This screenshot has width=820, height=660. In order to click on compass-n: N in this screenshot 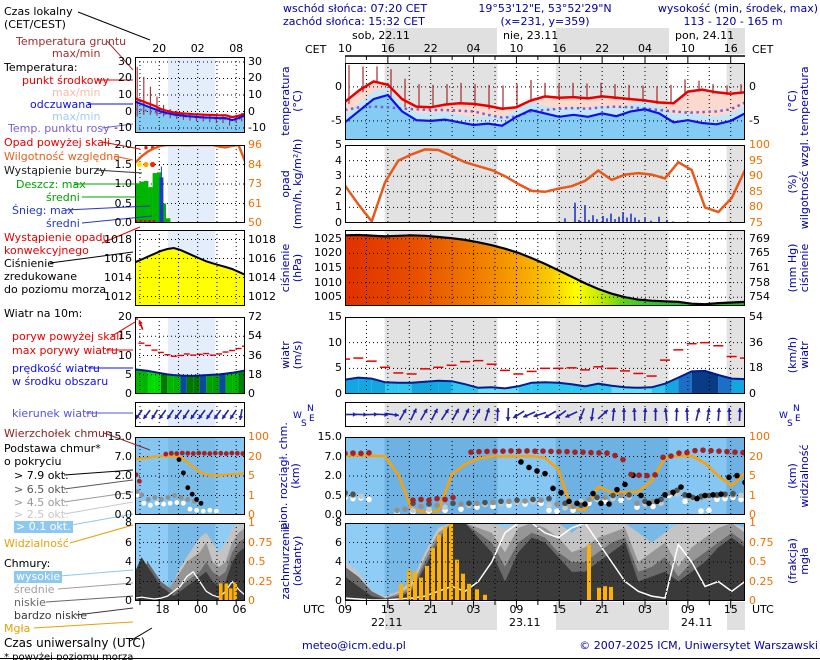, I will do `click(310, 409)`.